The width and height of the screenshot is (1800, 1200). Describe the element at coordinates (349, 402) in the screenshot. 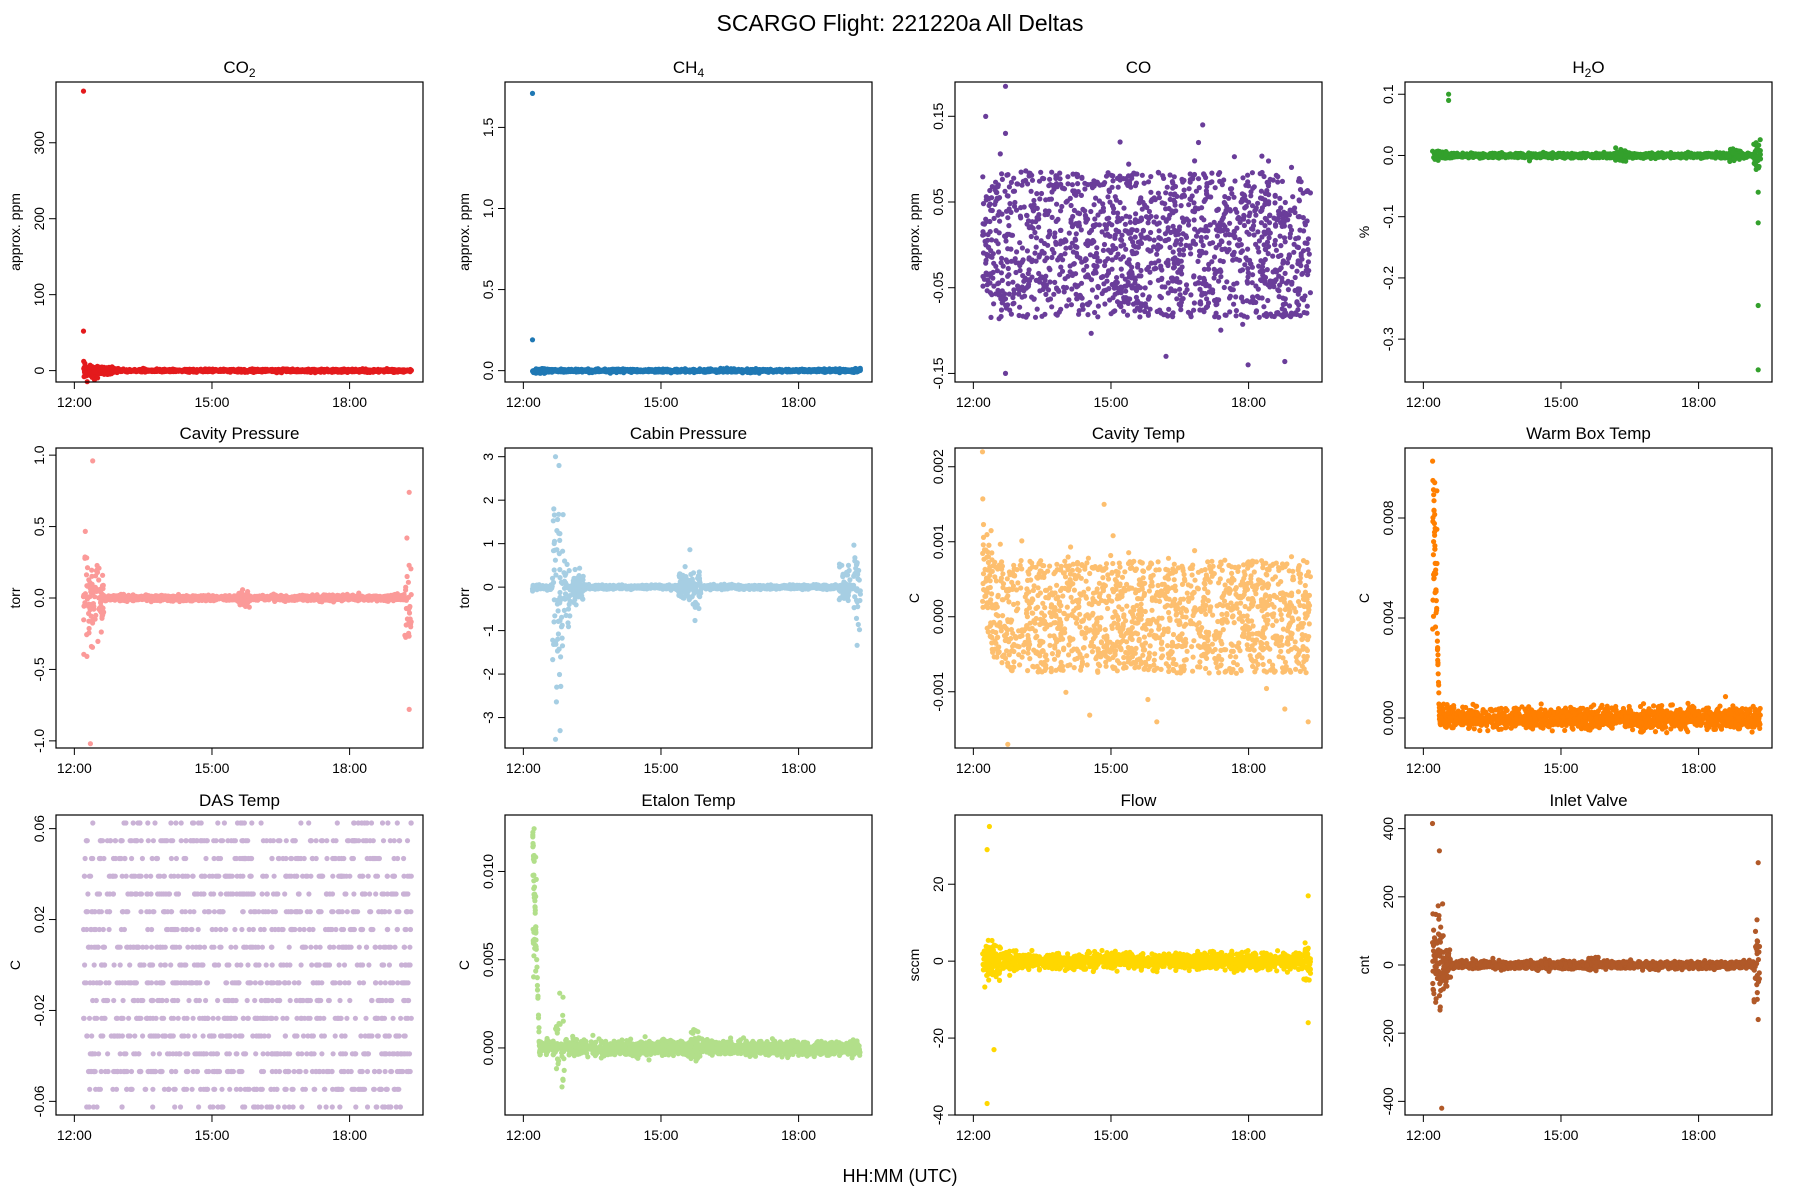

I see `x-tick-label: 18:00` at that location.